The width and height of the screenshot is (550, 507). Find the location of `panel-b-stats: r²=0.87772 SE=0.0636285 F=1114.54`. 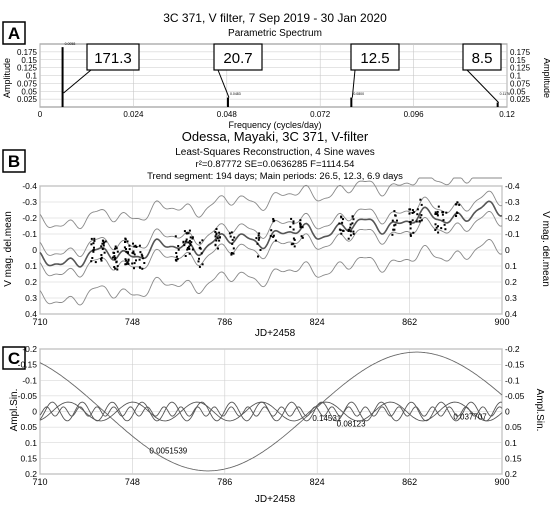

panel-b-stats: r²=0.87772 SE=0.0636285 F=1114.54 is located at coordinates (275, 164).